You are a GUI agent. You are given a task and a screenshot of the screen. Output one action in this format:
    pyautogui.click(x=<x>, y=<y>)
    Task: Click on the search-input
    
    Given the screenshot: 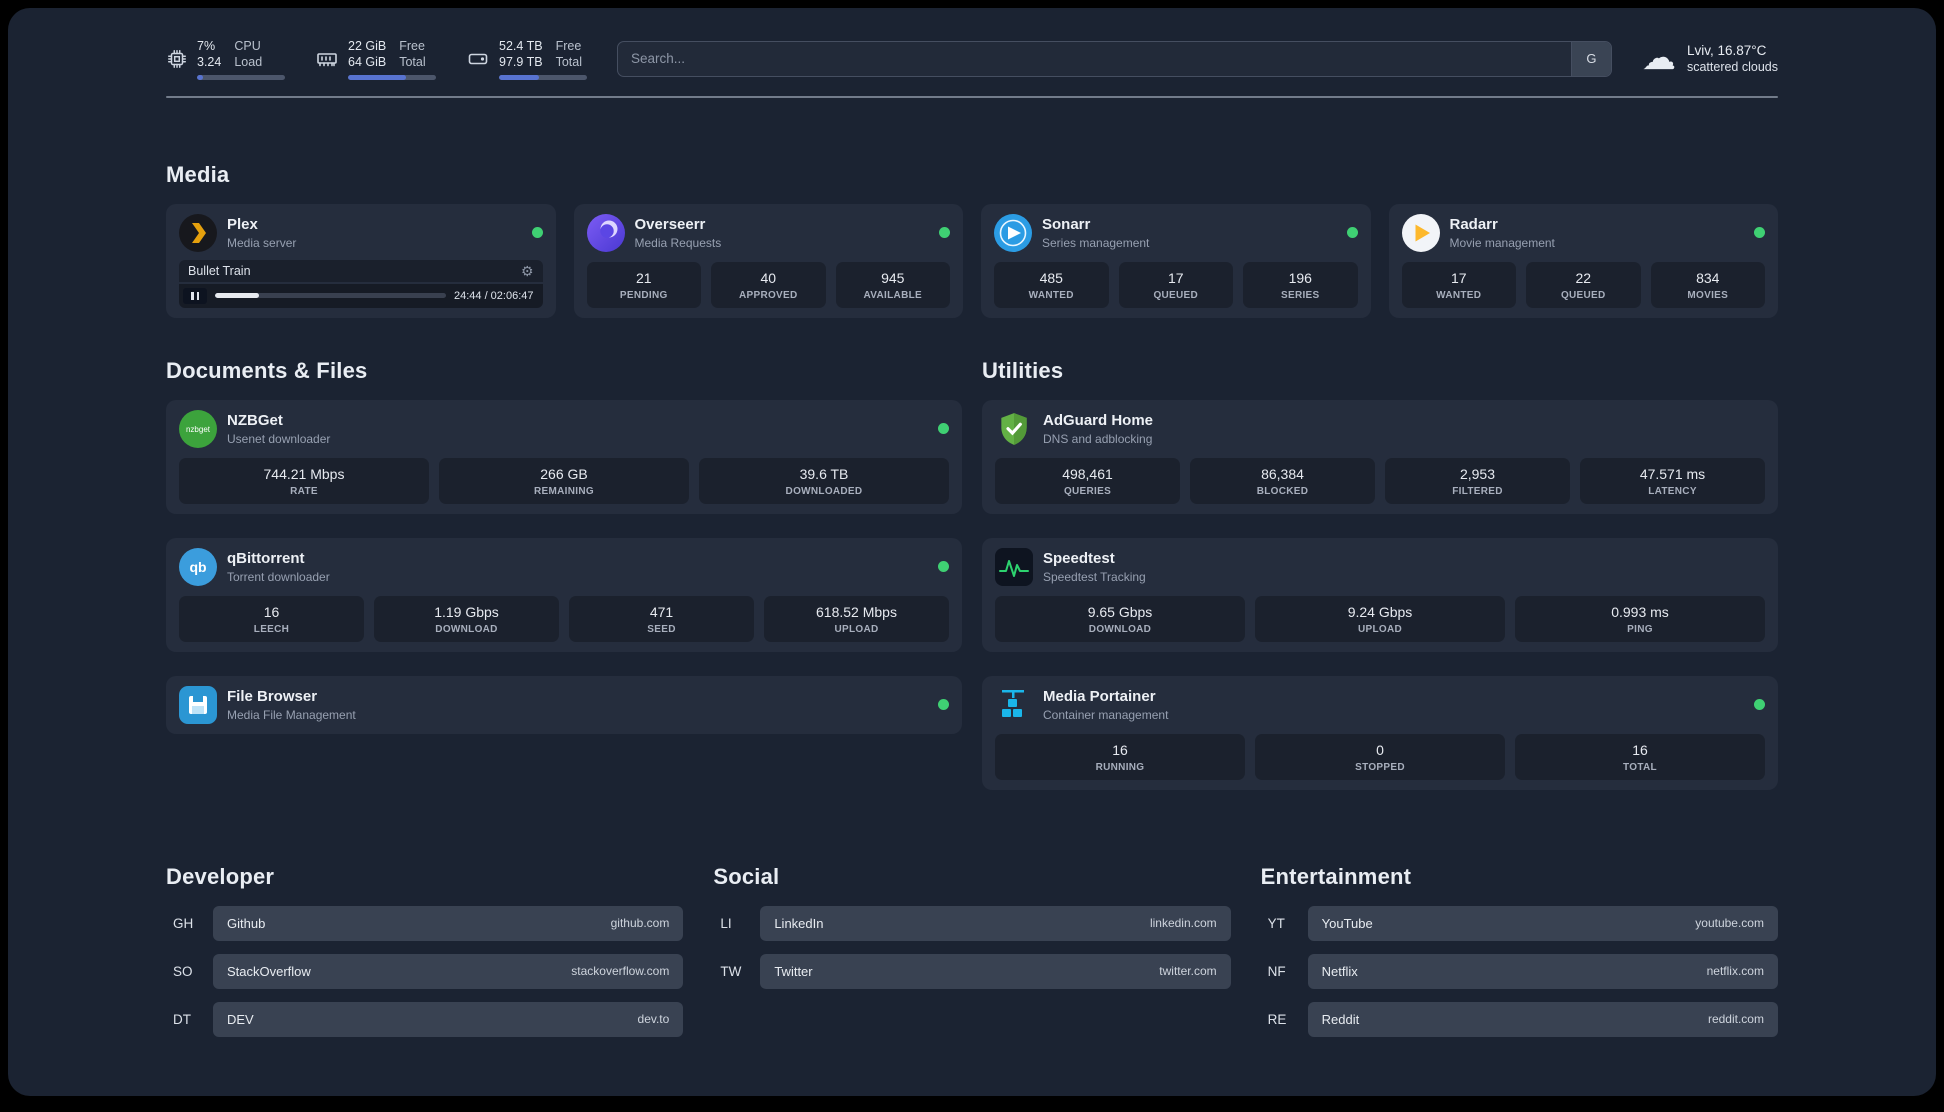 What is the action you would take?
    pyautogui.click(x=1094, y=58)
    